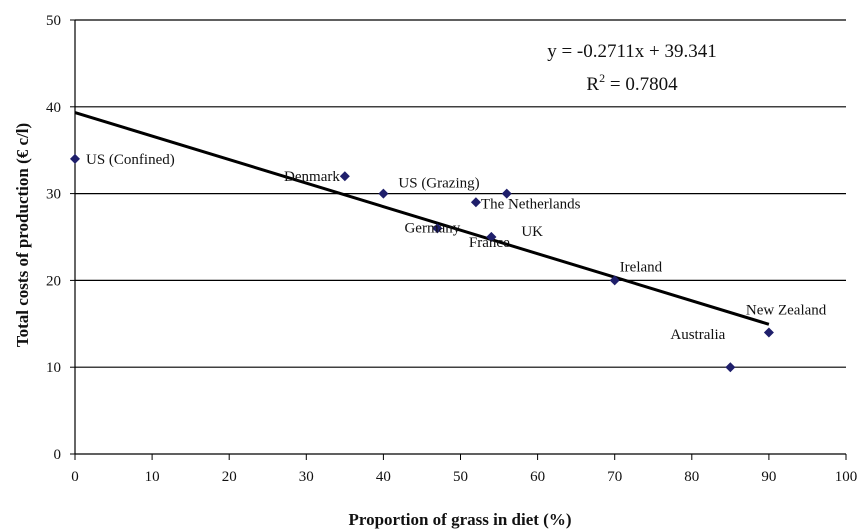 The height and width of the screenshot is (531, 863). What do you see at coordinates (592, 84) in the screenshot?
I see `r-squared-prefix: R` at bounding box center [592, 84].